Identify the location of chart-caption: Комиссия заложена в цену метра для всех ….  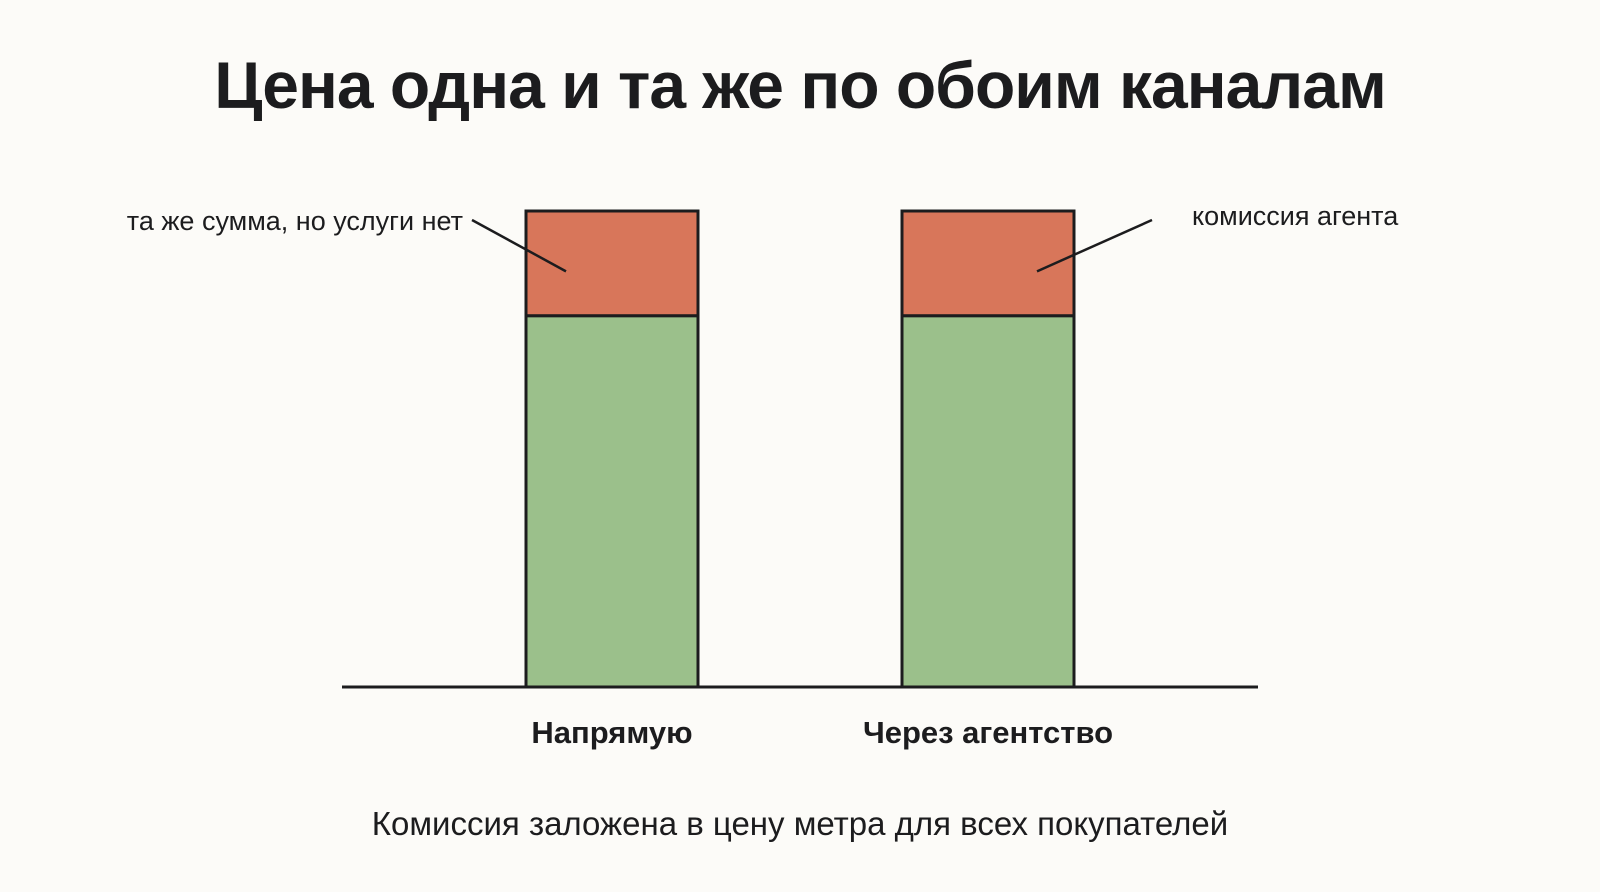
(800, 823).